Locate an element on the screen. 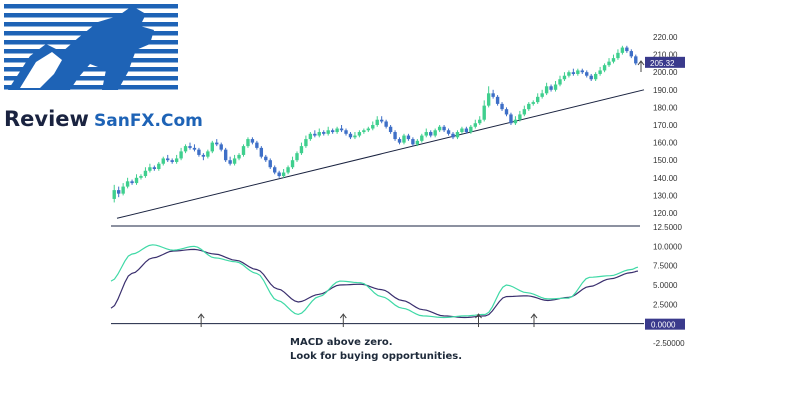  annotation-line-1: MACD above zero. is located at coordinates (341, 342).